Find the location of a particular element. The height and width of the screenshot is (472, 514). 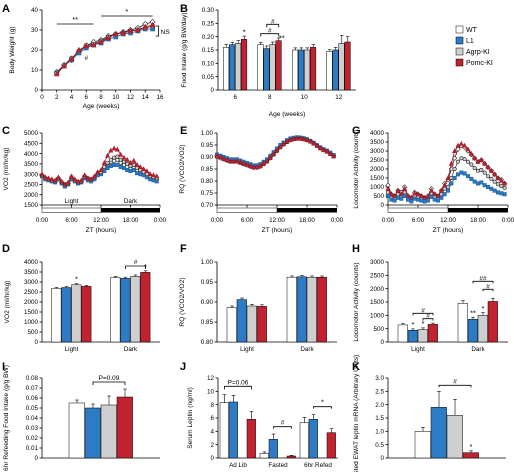

legend-label-Pomc-KI: Pomc-KI is located at coordinates (479, 63).